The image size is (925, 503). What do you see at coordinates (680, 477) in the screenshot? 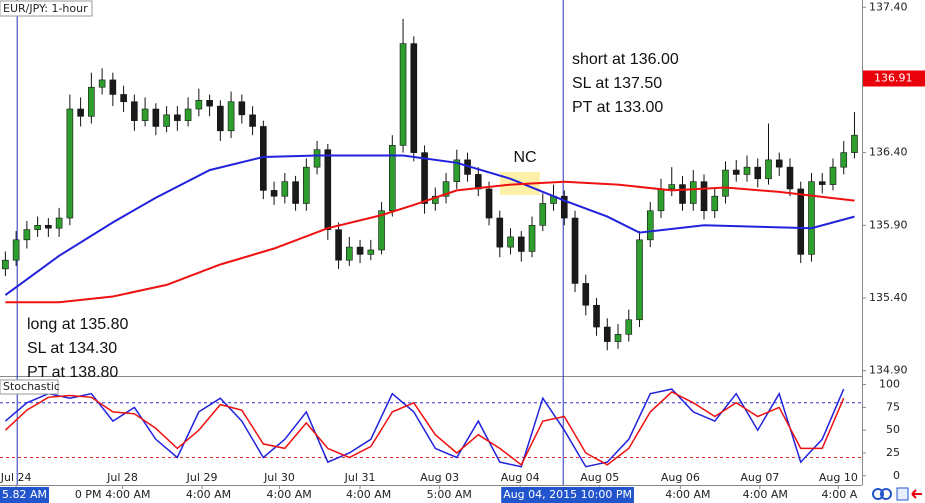
I see `x-tick-label: Aug 06` at bounding box center [680, 477].